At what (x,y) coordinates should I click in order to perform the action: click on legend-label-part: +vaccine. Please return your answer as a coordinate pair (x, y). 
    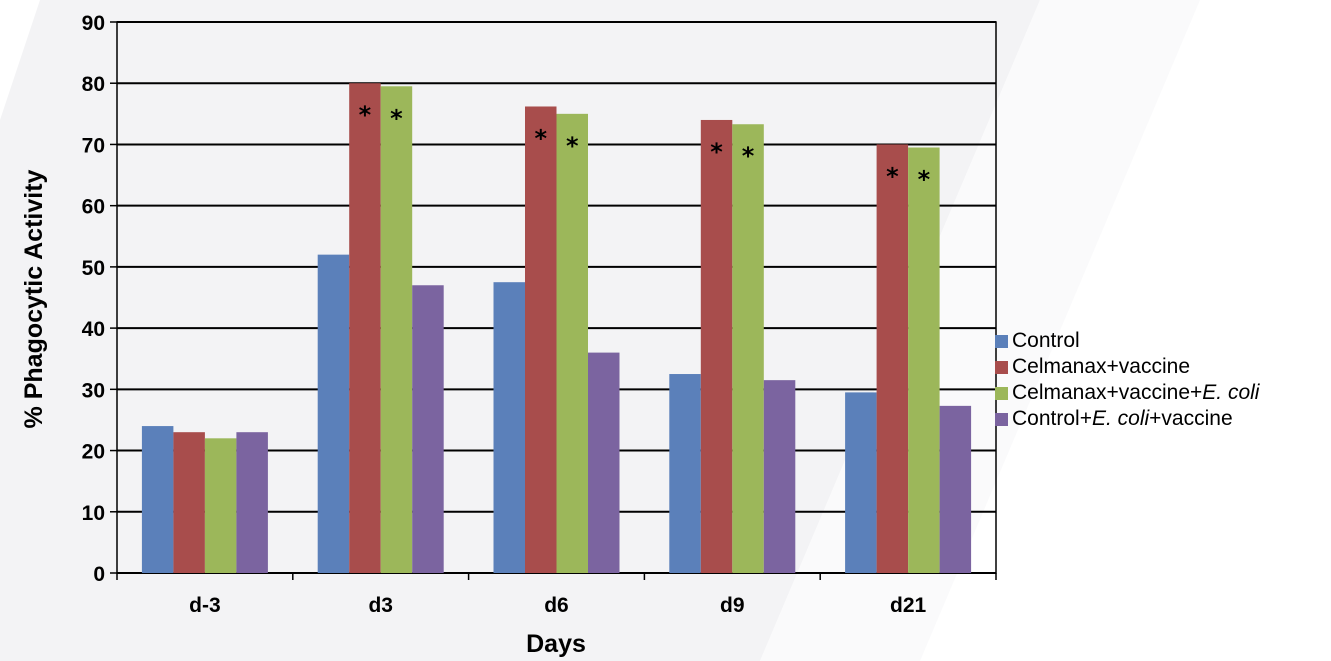
    Looking at the image, I should click on (1191, 418).